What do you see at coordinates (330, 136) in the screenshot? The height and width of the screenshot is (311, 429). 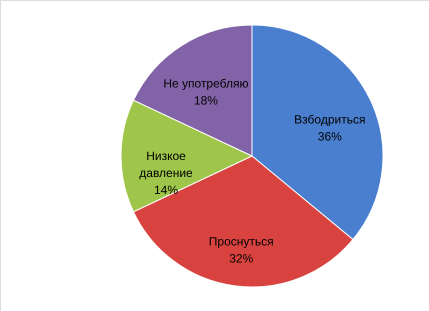 I see `data-label: 36%` at bounding box center [330, 136].